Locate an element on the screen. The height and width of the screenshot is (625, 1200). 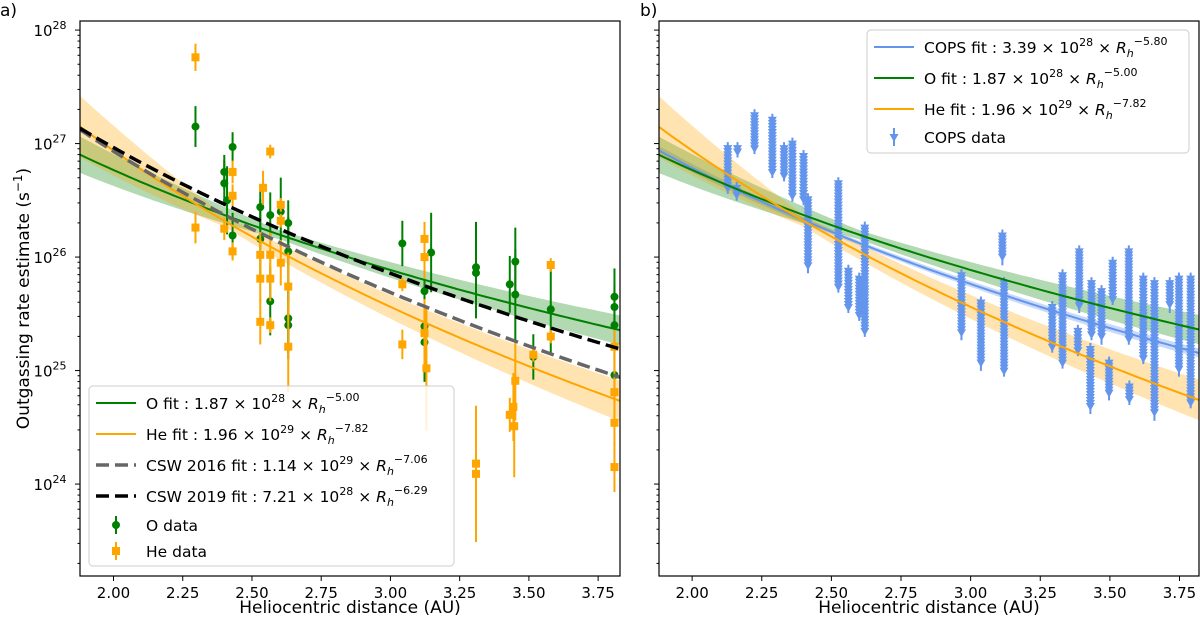
y-axis-label-end: ) is located at coordinates (24, 171).